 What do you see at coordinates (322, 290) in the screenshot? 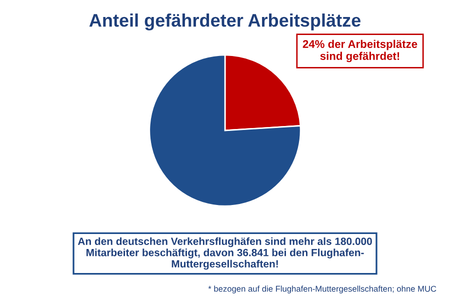
I see `text: * bezogen auf die Flughafen-Muttergesellschaften; ohne MUC` at bounding box center [322, 290].